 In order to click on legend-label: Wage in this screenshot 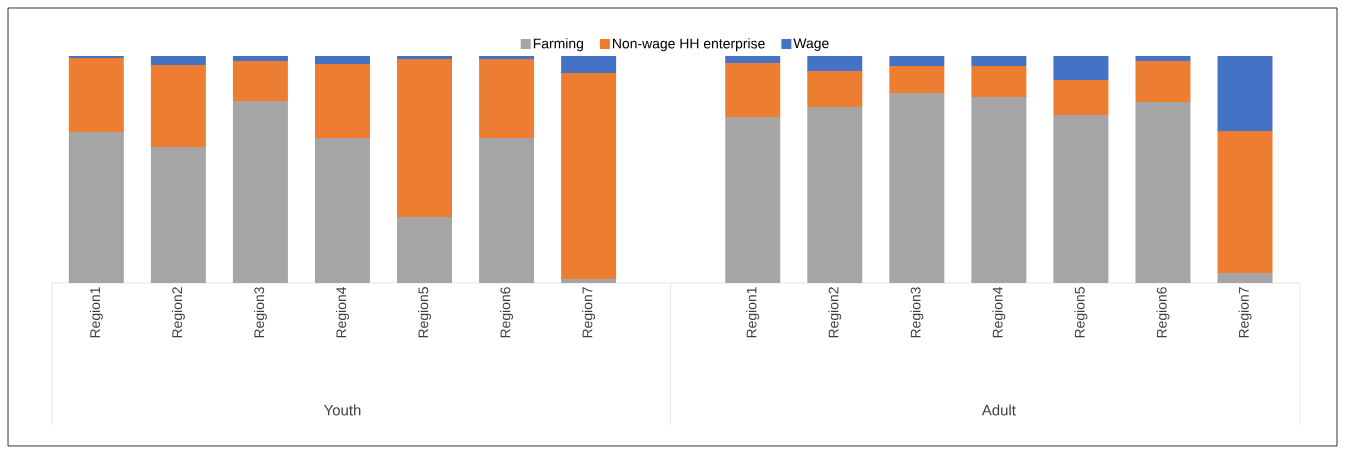, I will do `click(811, 44)`.